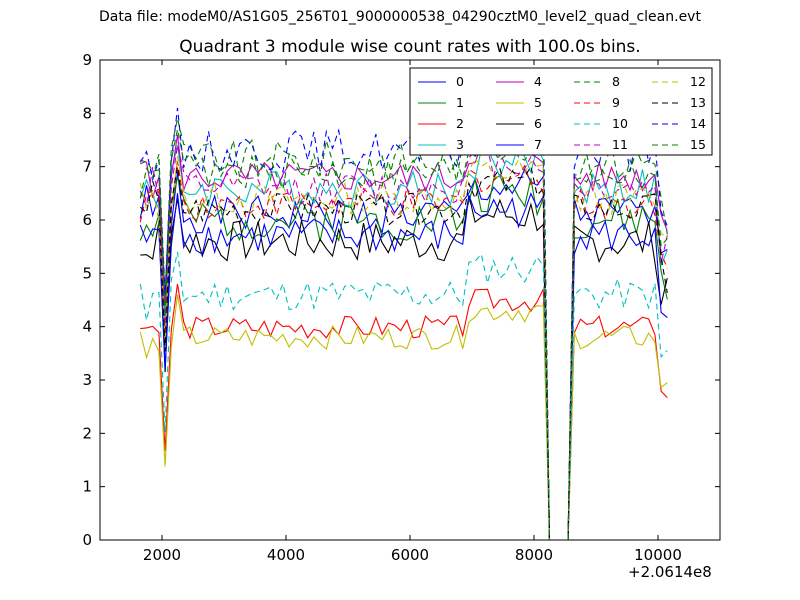  Describe the element at coordinates (87, 380) in the screenshot. I see `y-tick-label: 3` at that location.